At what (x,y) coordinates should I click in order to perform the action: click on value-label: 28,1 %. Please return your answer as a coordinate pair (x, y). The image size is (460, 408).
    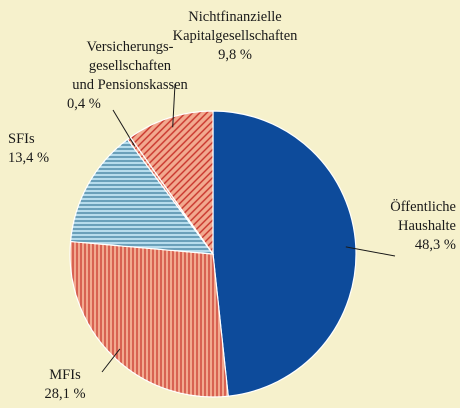
    Looking at the image, I should click on (65, 394).